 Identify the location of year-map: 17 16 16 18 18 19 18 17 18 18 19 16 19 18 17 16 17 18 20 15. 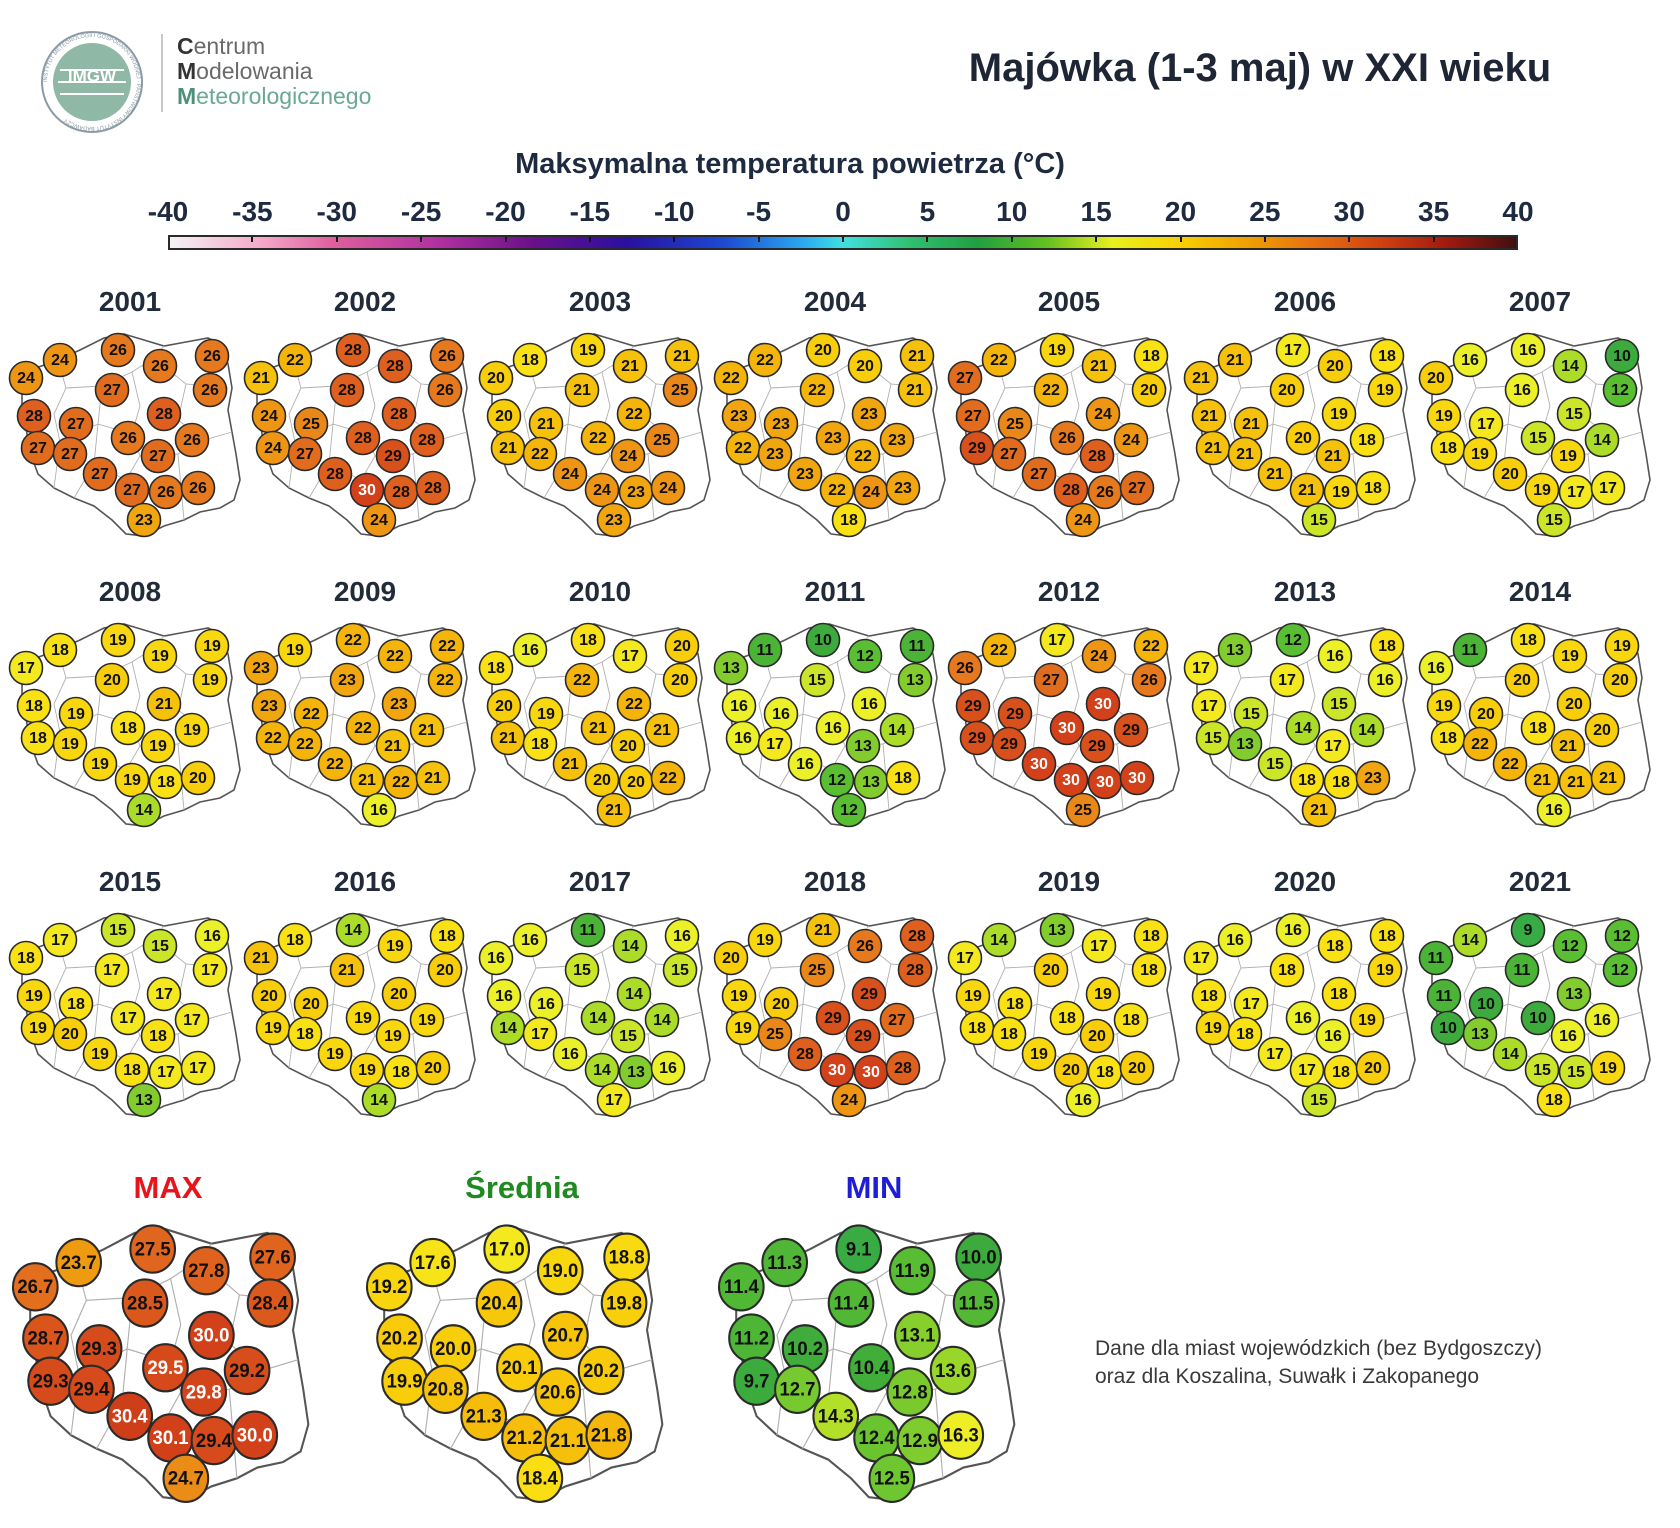
(1299, 1015).